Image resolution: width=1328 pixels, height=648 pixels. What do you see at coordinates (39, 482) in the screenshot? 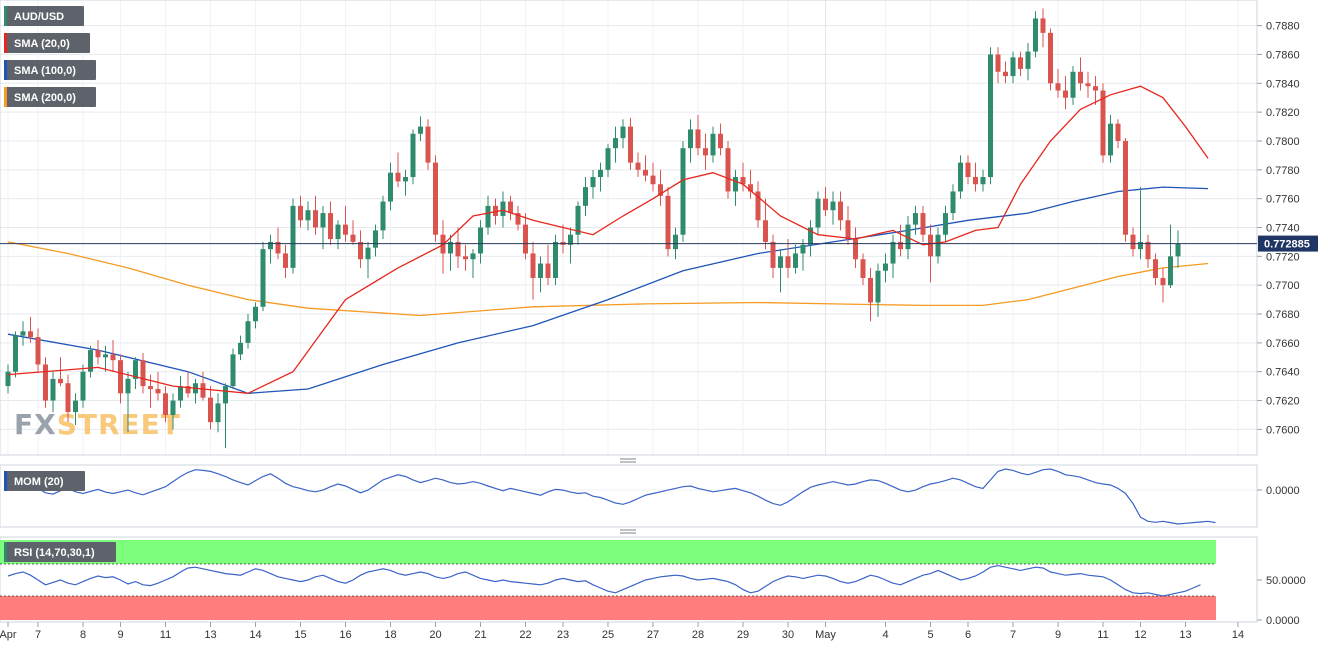
I see `legend-momentum-label: MOM (20)` at bounding box center [39, 482].